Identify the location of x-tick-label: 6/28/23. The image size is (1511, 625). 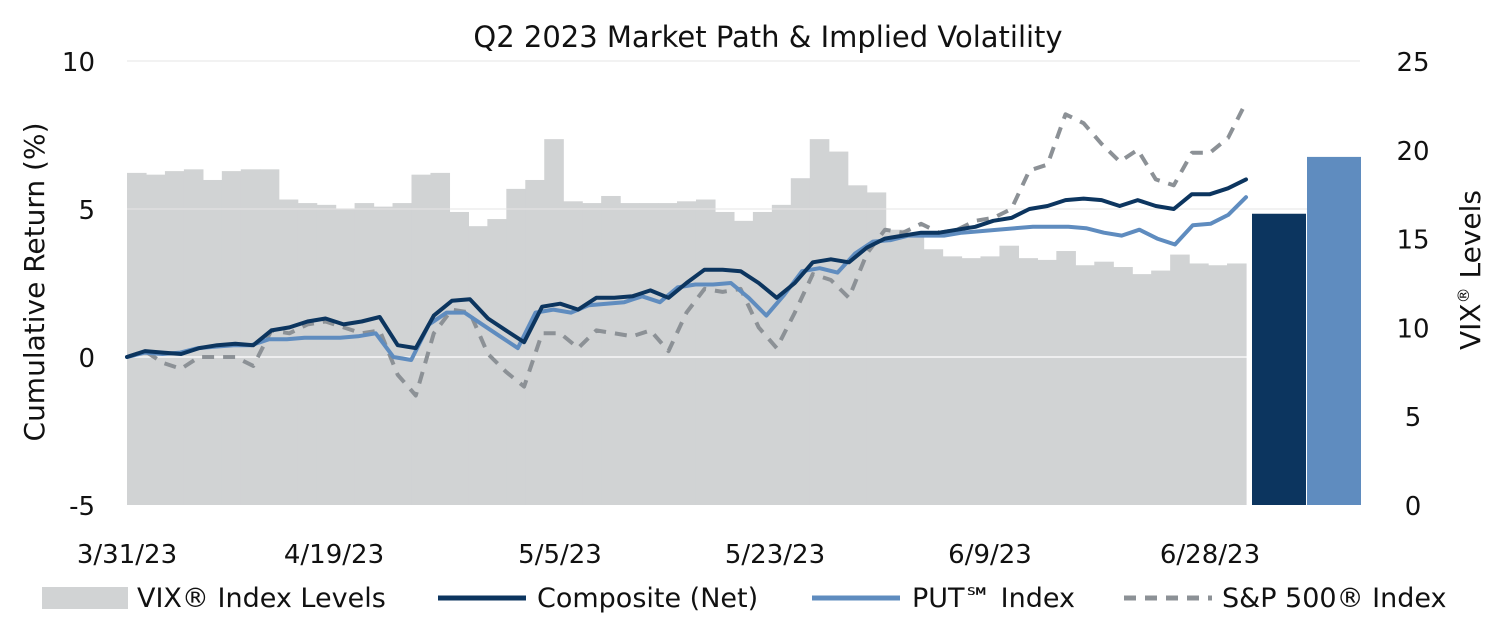
(1210, 555).